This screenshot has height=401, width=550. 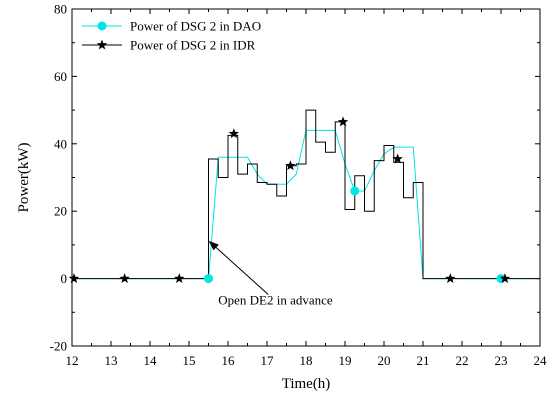 I want to click on y-tick-label: 0, so click(x=64, y=278).